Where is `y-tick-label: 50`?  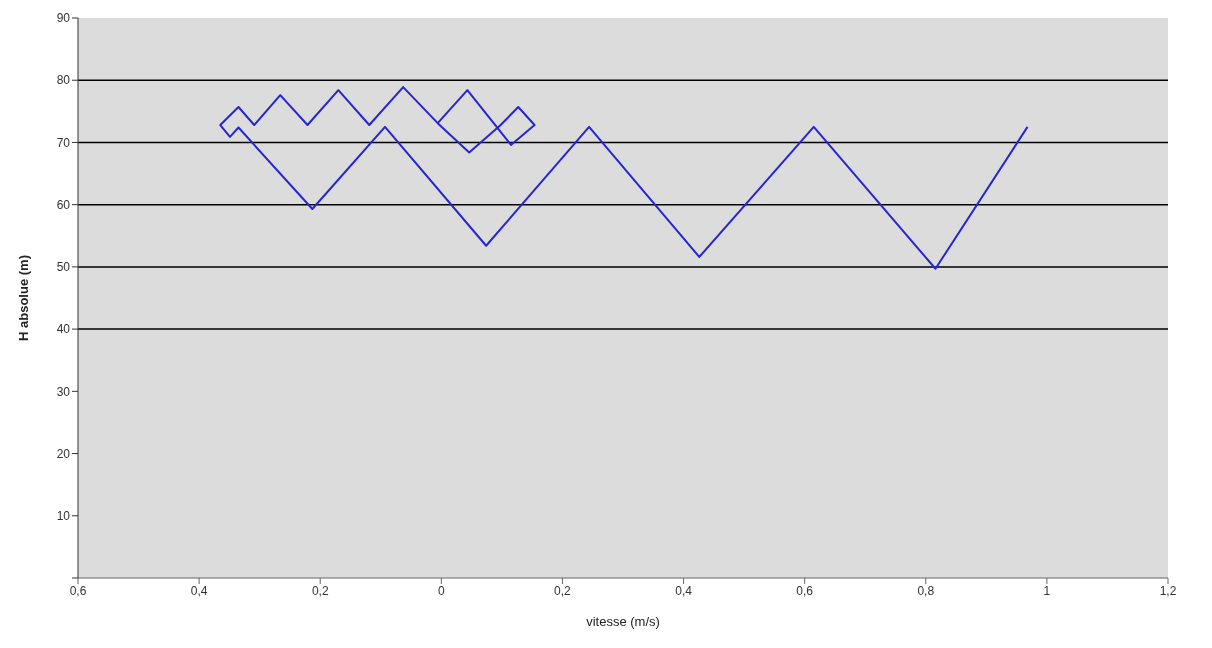 y-tick-label: 50 is located at coordinates (63, 267).